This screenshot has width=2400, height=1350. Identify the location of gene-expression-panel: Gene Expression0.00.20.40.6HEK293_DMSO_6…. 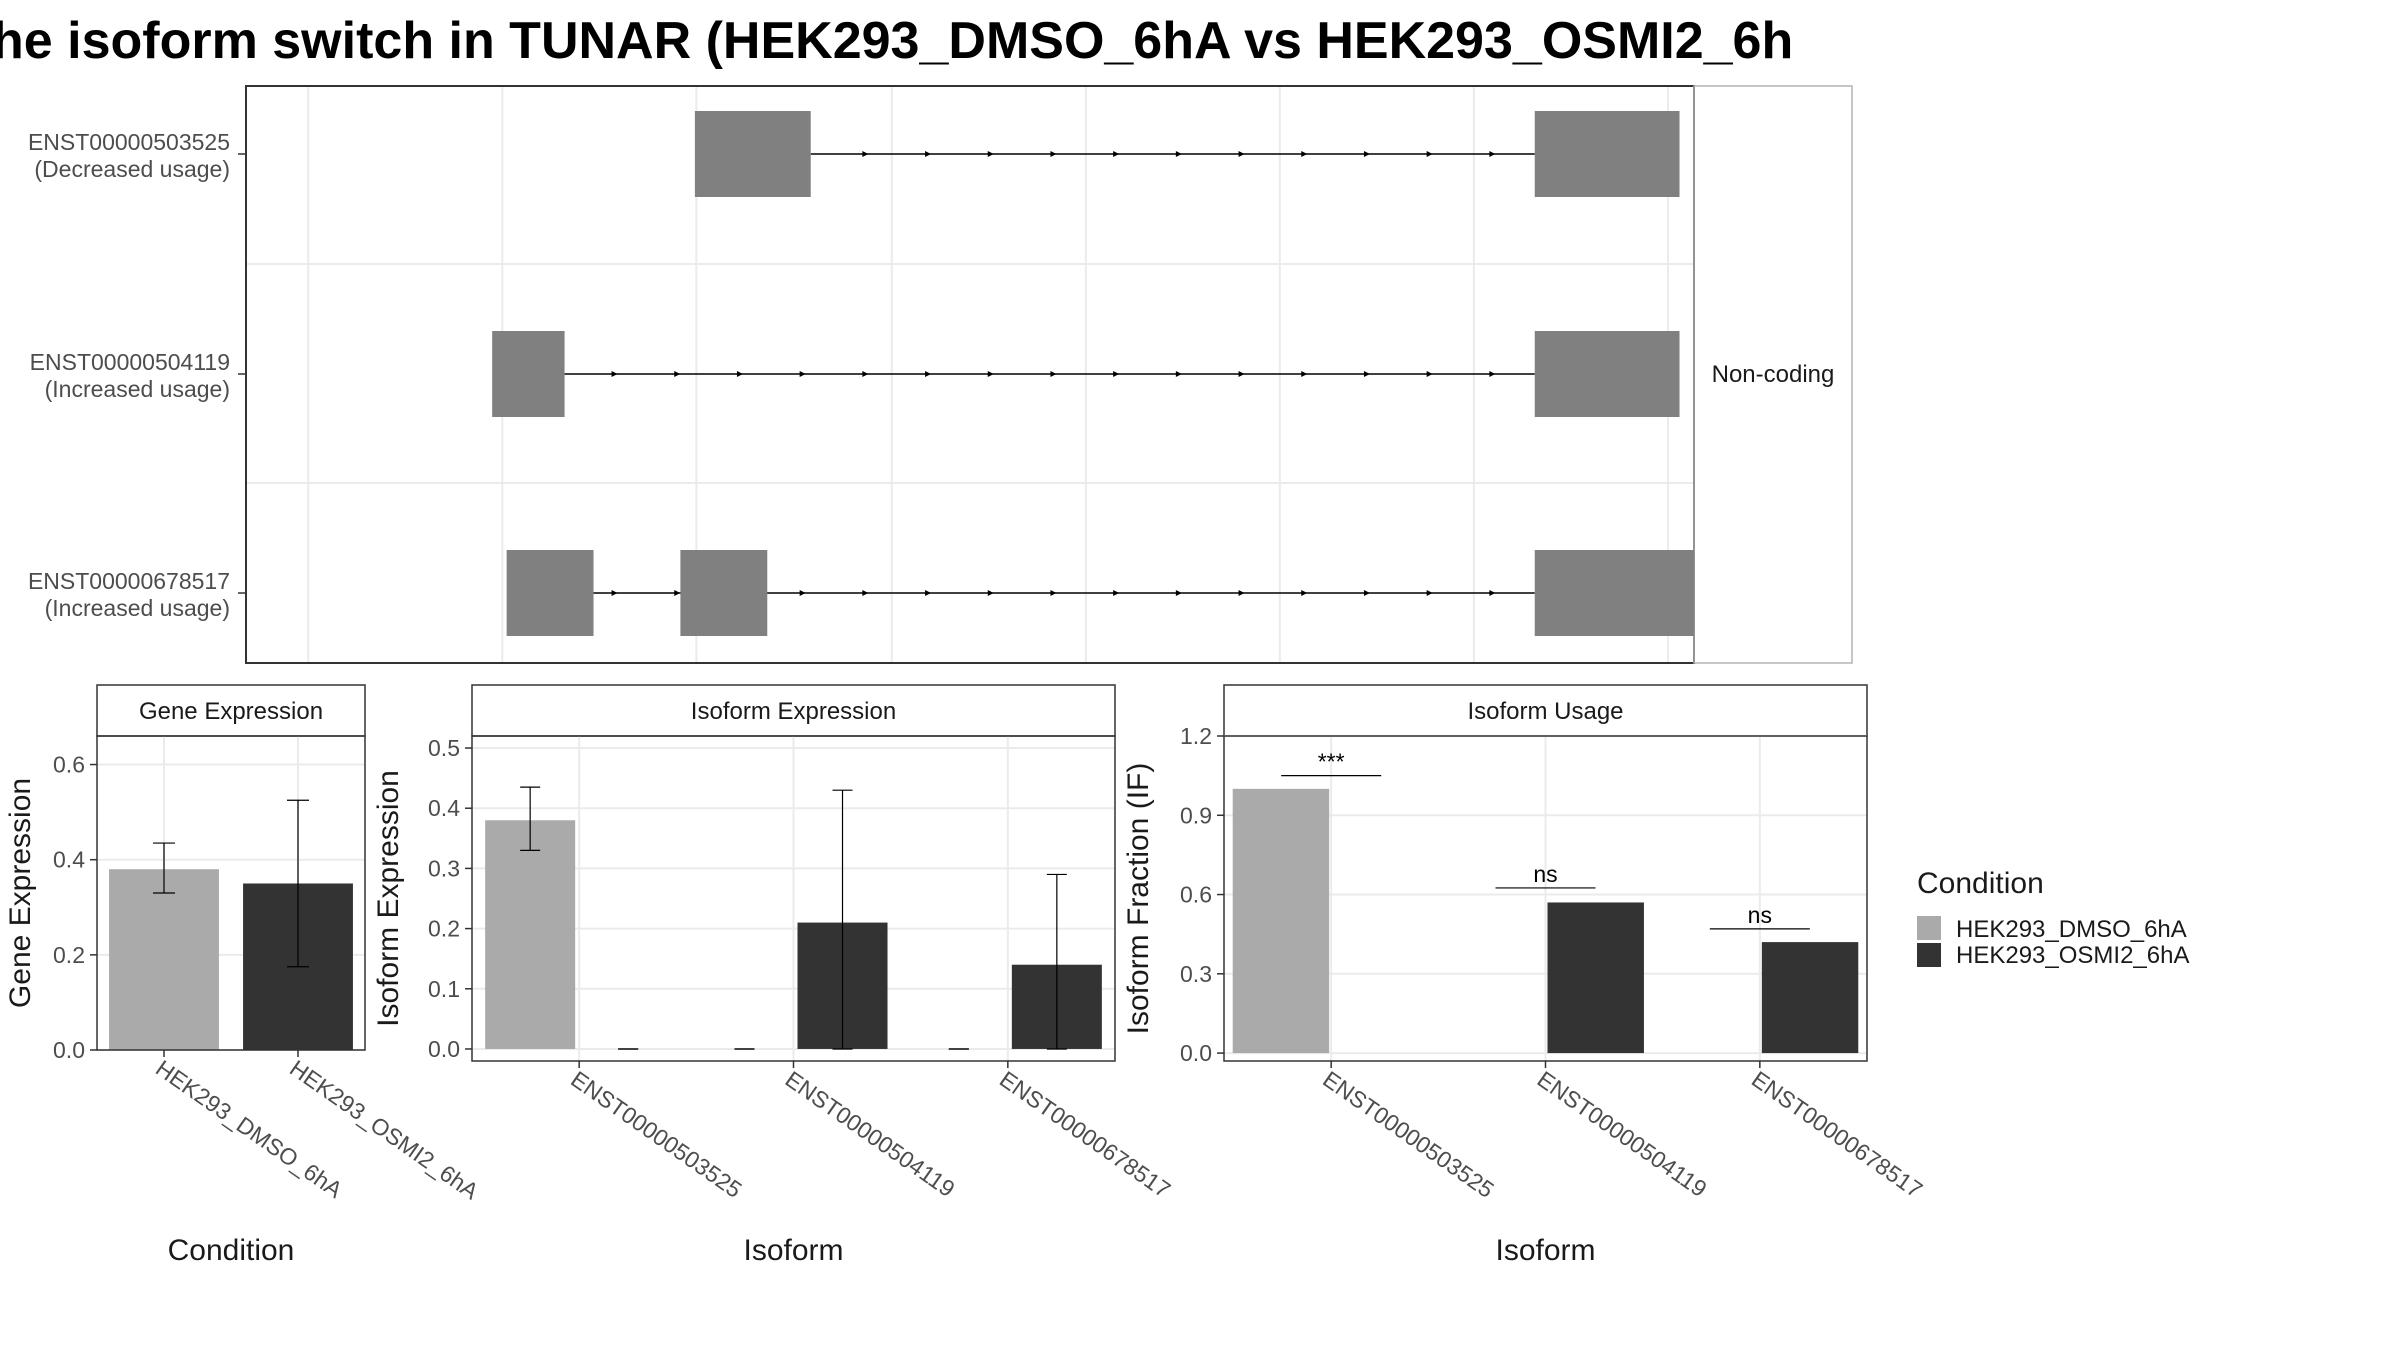
(244, 975).